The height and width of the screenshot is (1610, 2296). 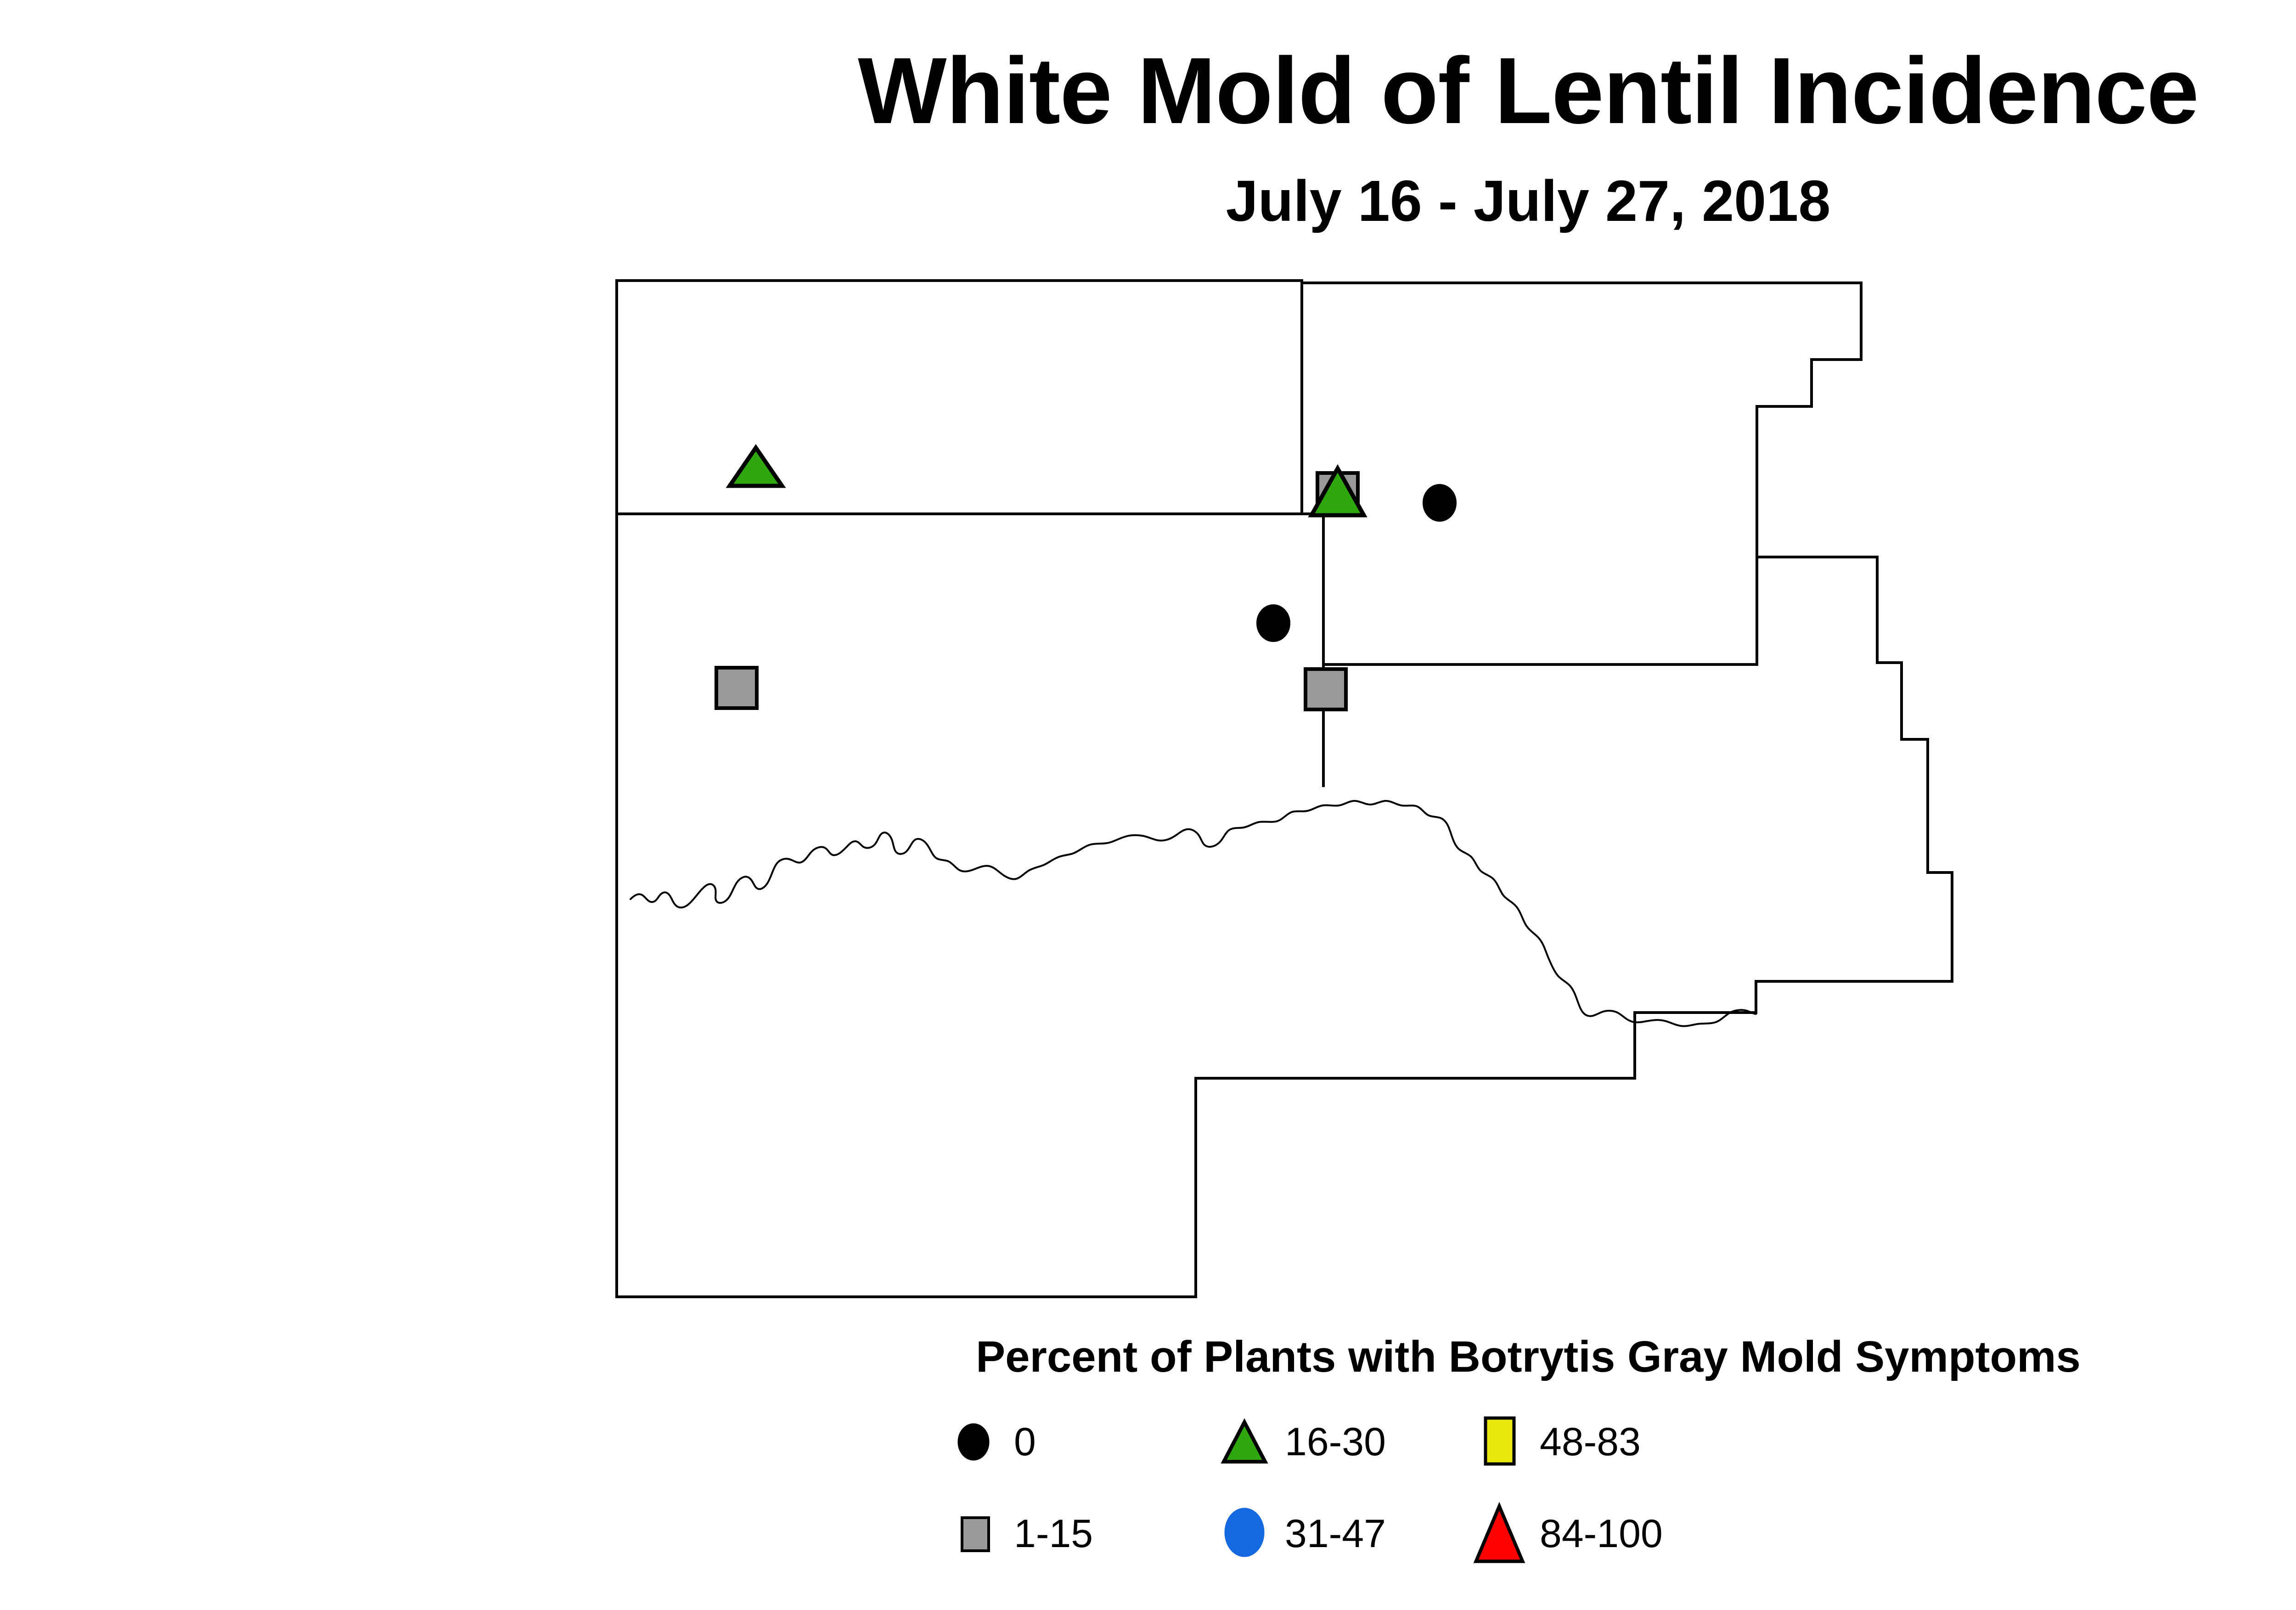 What do you see at coordinates (1590, 1441) in the screenshot?
I see `legend-label-48-83: 48-83` at bounding box center [1590, 1441].